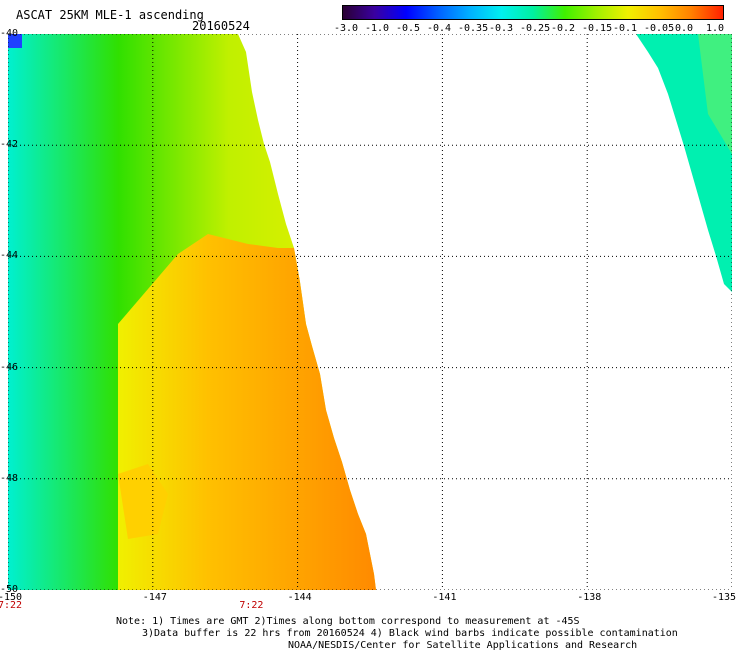  I want to click on colorbar-label: -3.0, so click(346, 28).